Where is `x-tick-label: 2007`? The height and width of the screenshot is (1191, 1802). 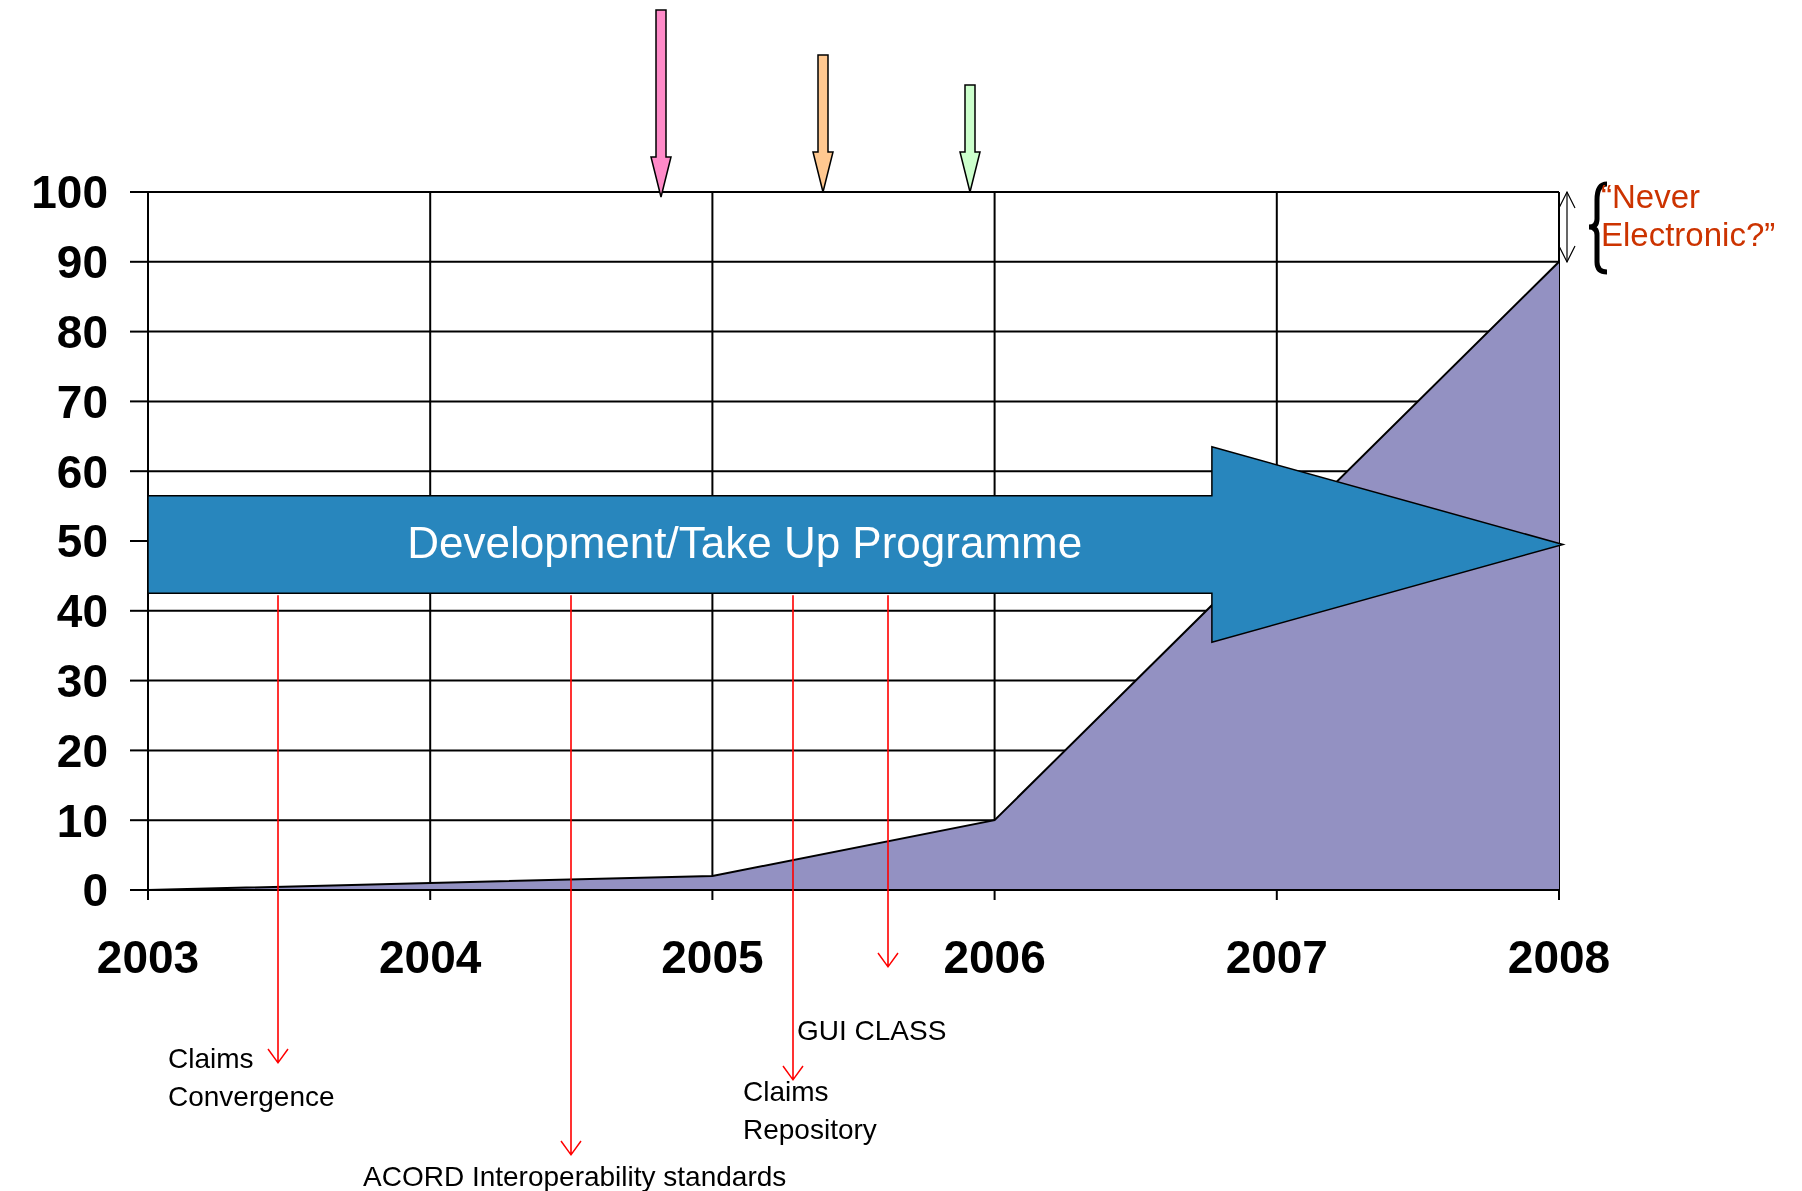
x-tick-label: 2007 is located at coordinates (1276, 956).